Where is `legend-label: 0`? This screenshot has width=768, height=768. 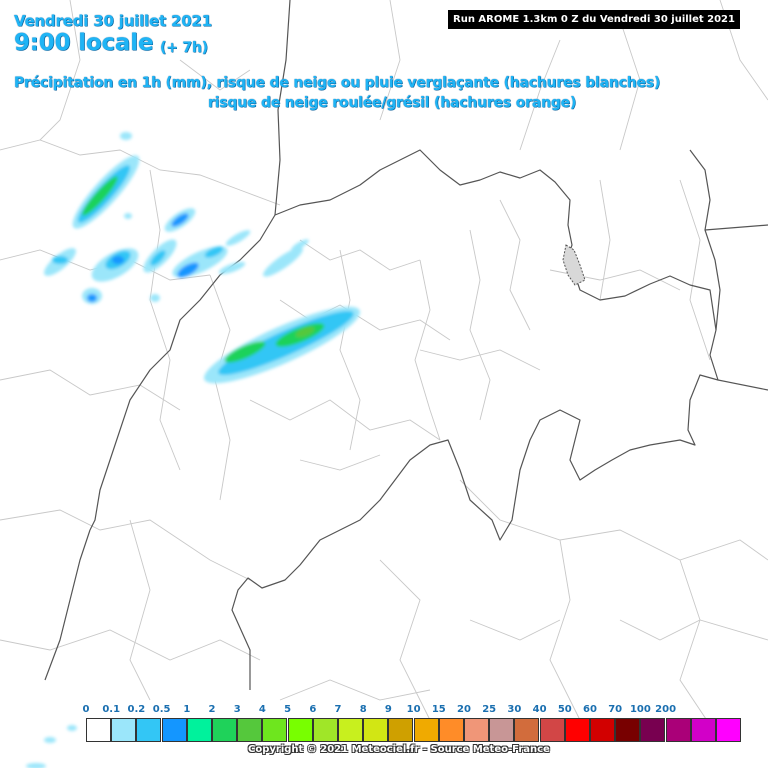
legend-label: 0 is located at coordinates (86, 709).